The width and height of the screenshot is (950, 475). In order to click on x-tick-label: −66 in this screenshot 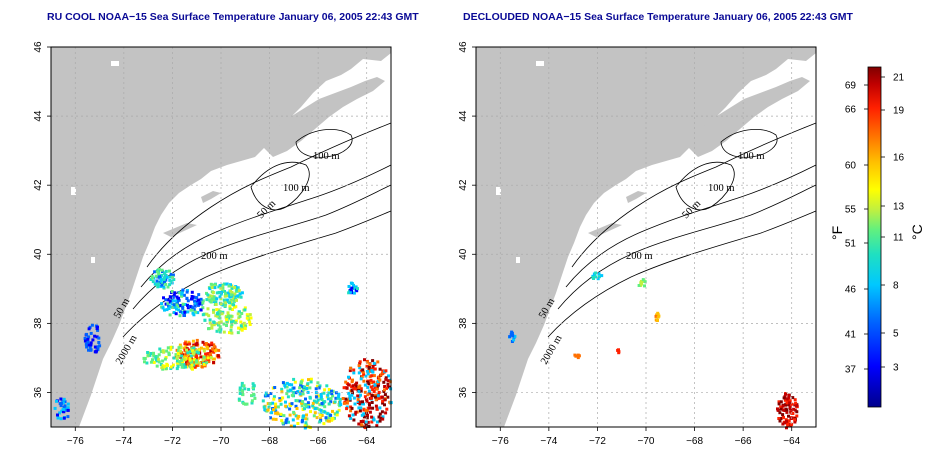, I will do `click(318, 441)`.